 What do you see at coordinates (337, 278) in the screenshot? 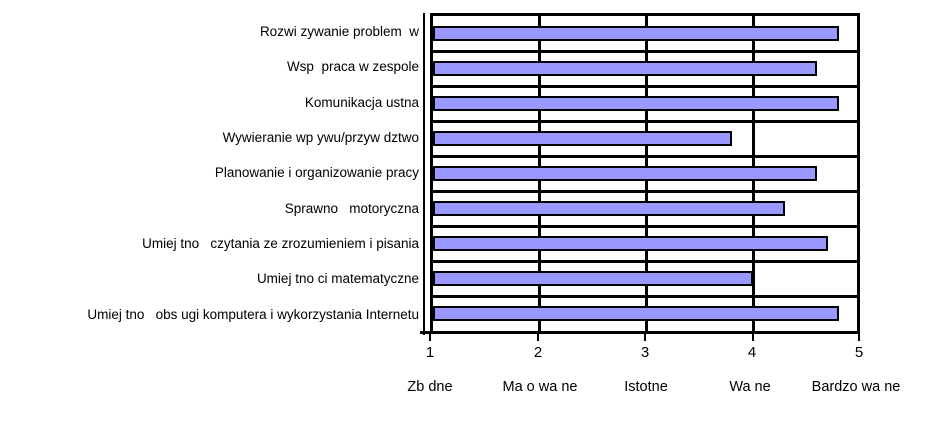
I see `category-label: Umiej tno ci matematyczne` at bounding box center [337, 278].